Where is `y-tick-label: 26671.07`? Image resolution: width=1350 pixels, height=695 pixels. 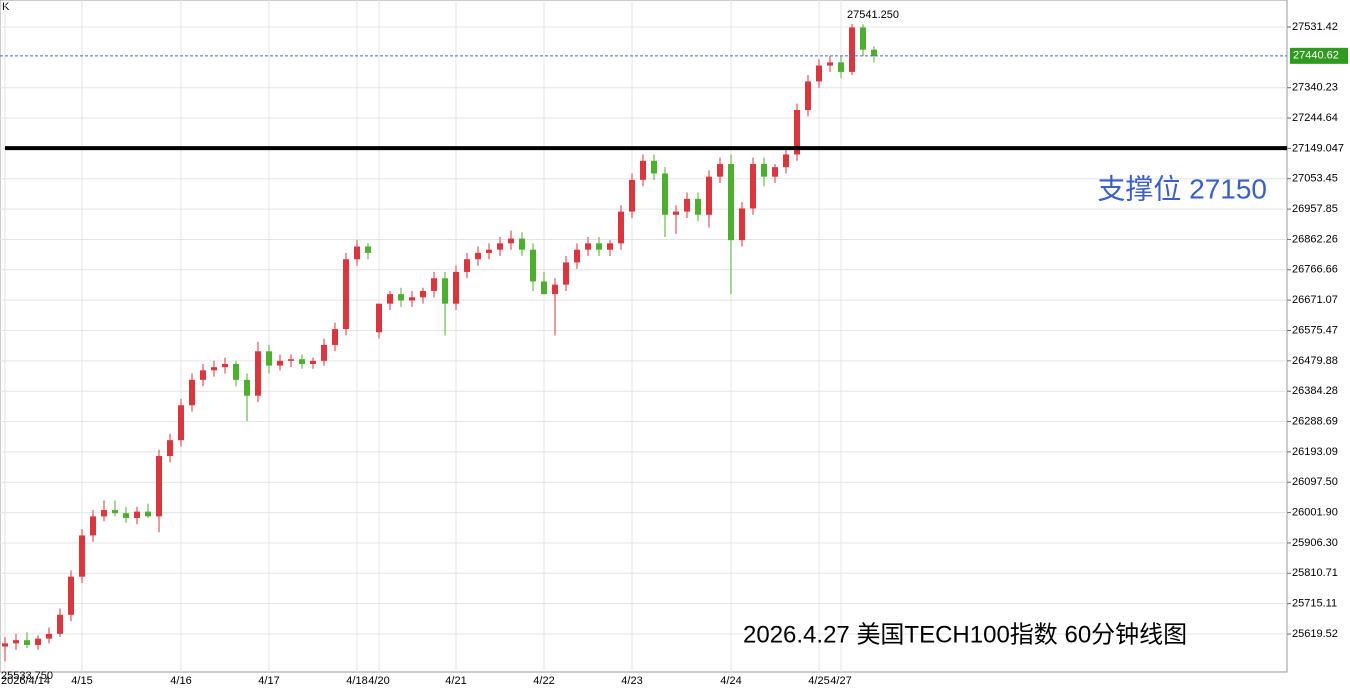
y-tick-label: 26671.07 is located at coordinates (1315, 300).